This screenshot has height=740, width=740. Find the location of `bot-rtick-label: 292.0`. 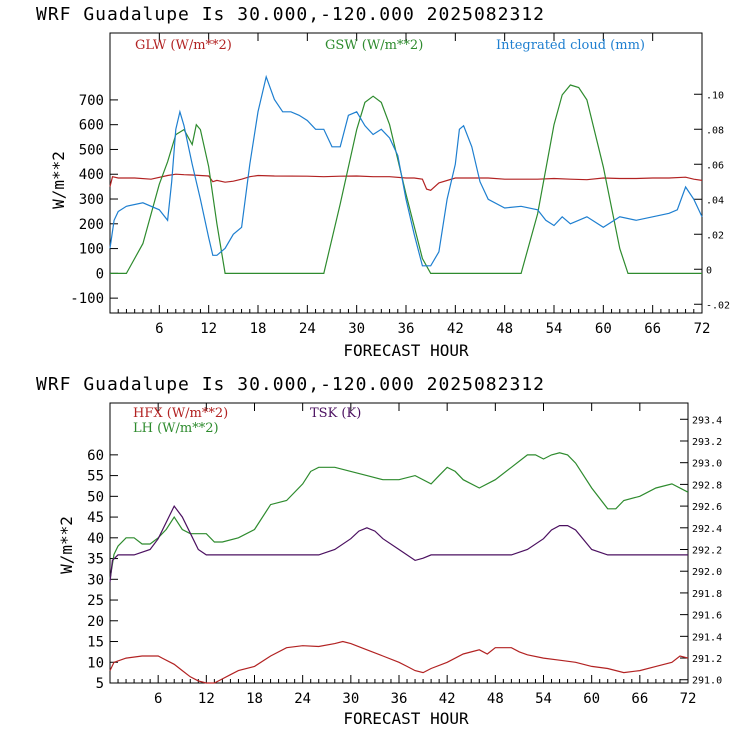

bot-rtick-label: 292.0 is located at coordinates (707, 572).